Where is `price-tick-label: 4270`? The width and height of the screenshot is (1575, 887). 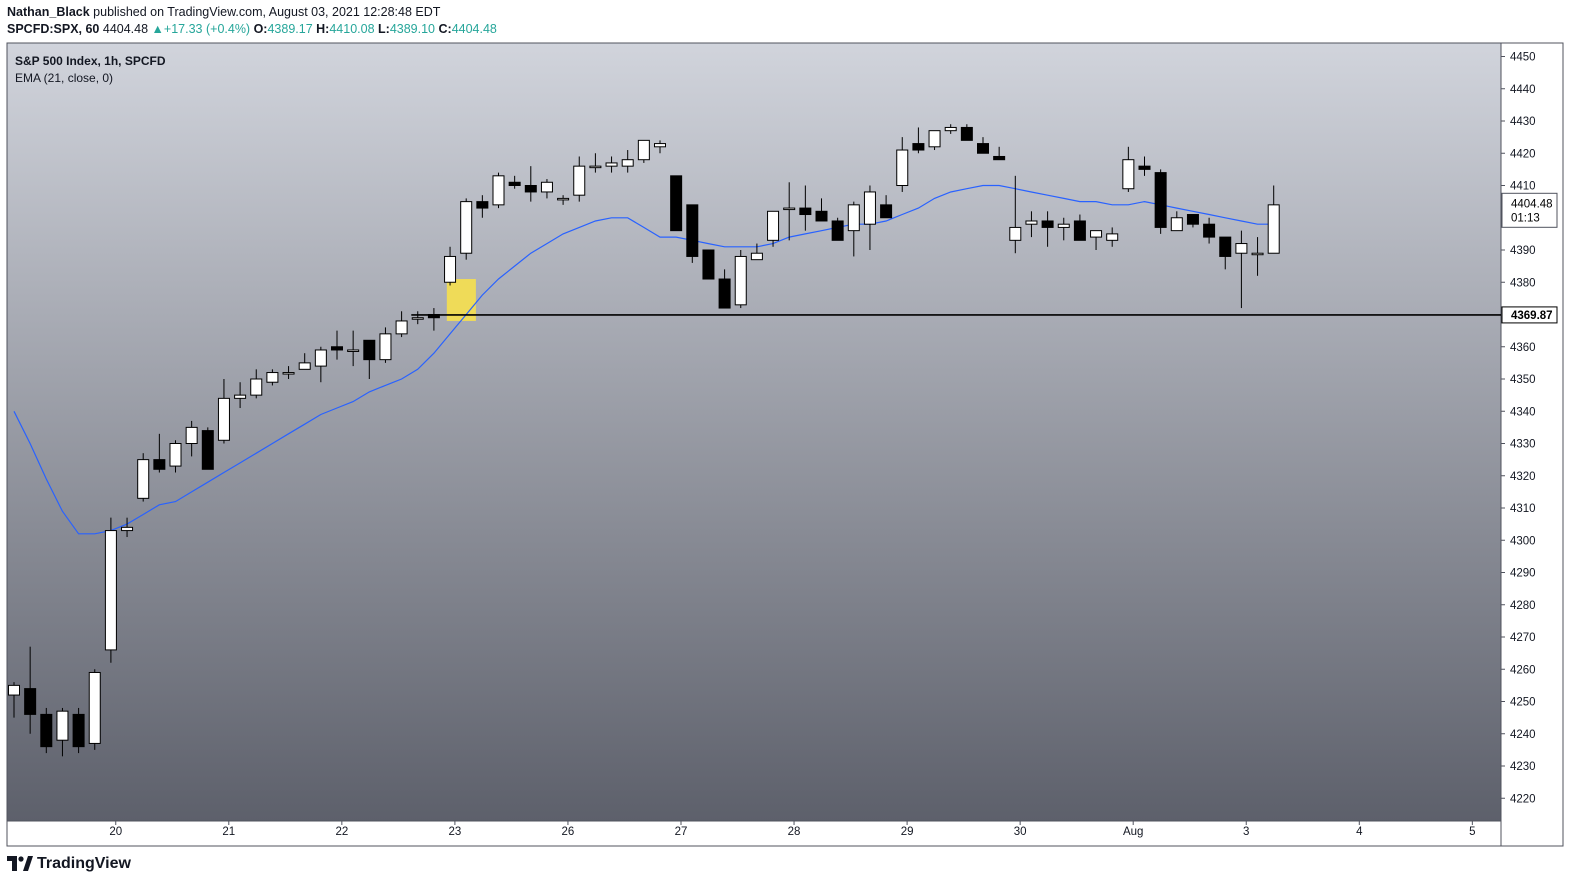 price-tick-label: 4270 is located at coordinates (1523, 638).